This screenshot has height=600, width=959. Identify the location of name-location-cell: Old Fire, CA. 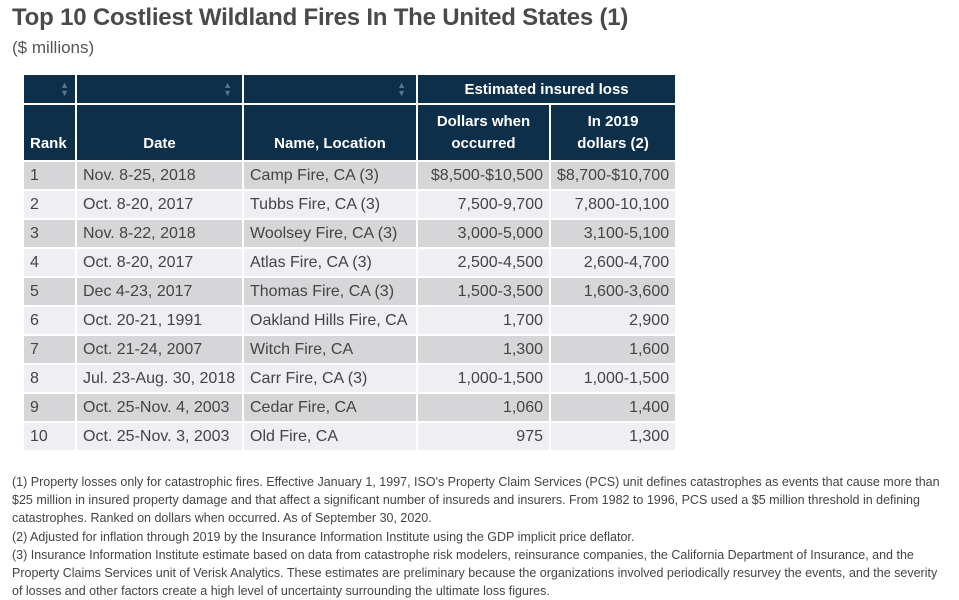
(330, 436).